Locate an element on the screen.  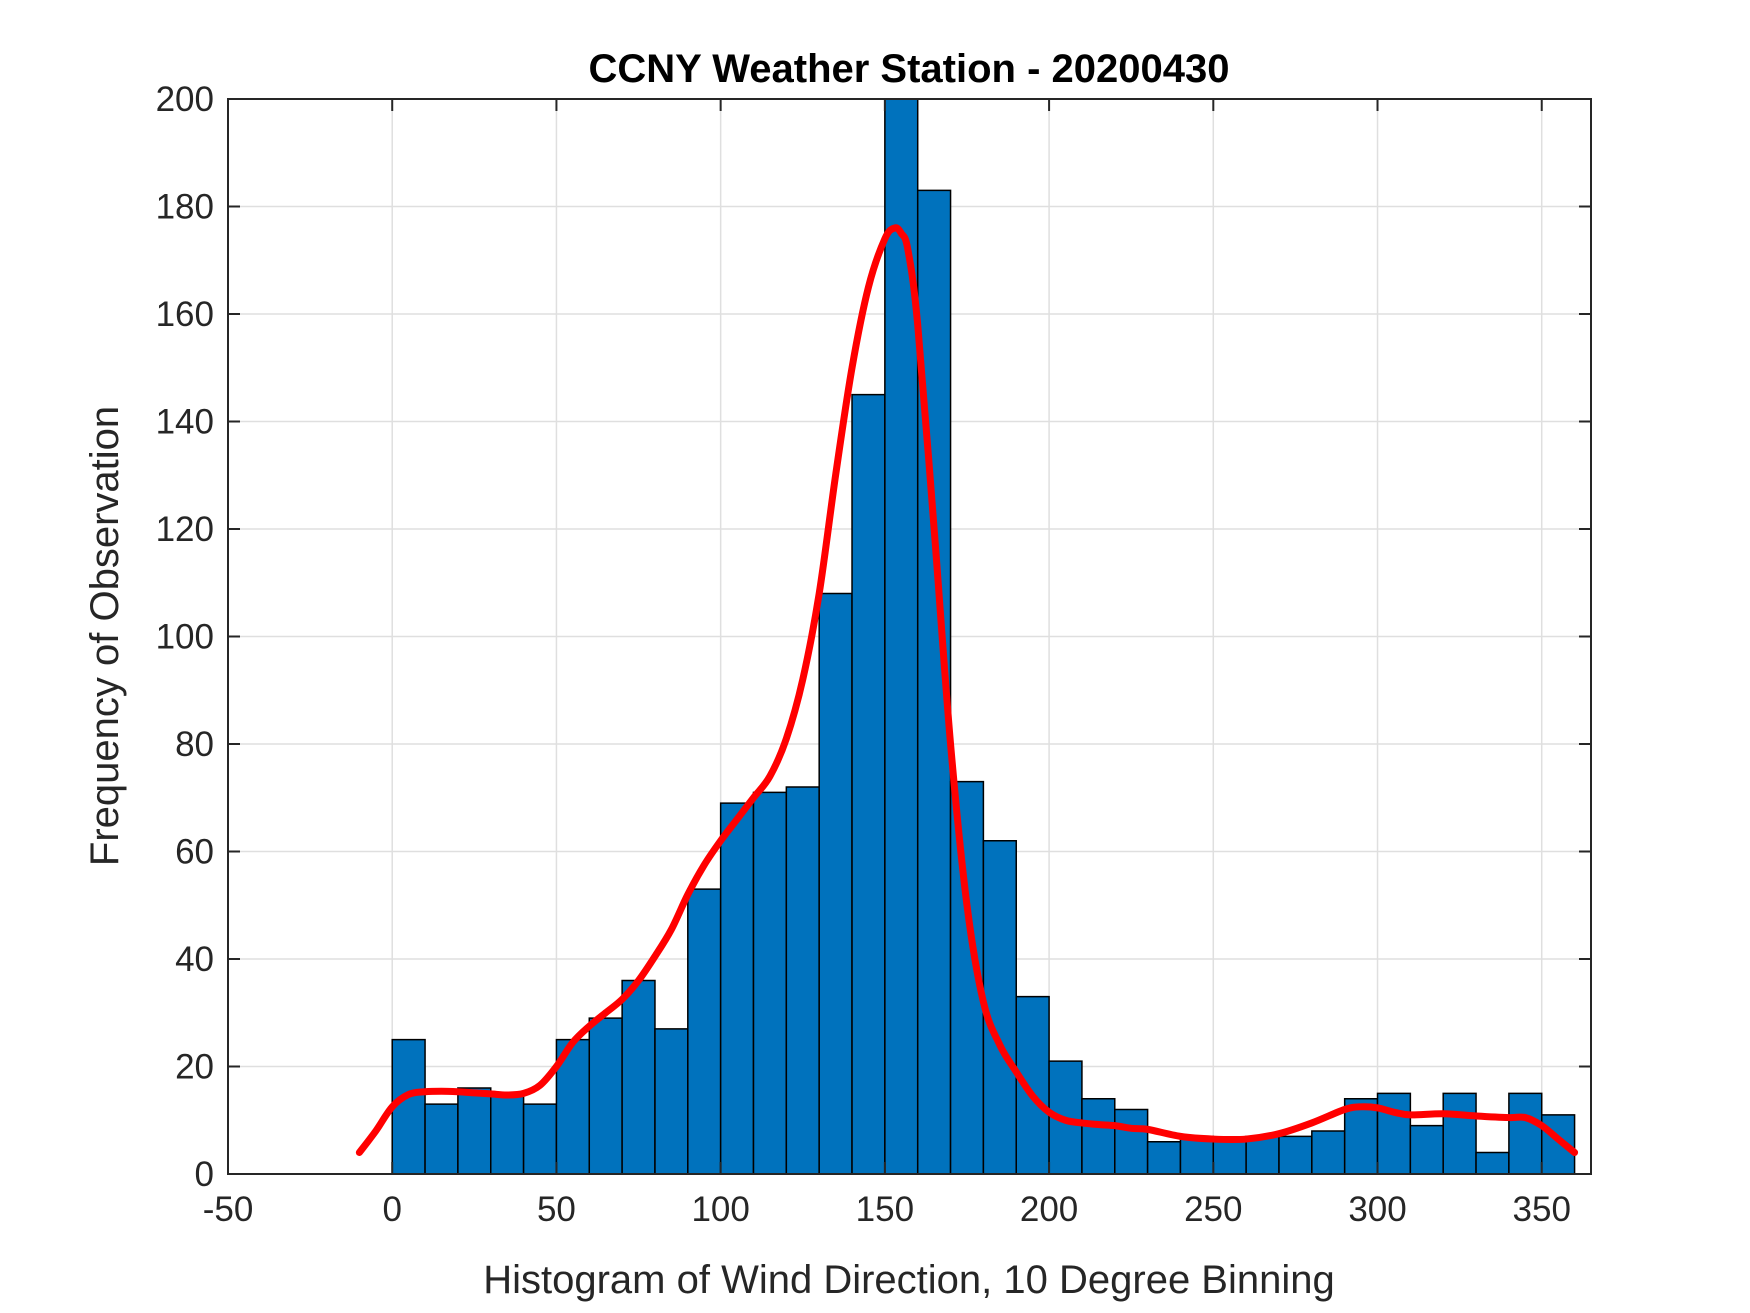
y-tick-label-5: 100 is located at coordinates (185, 637).